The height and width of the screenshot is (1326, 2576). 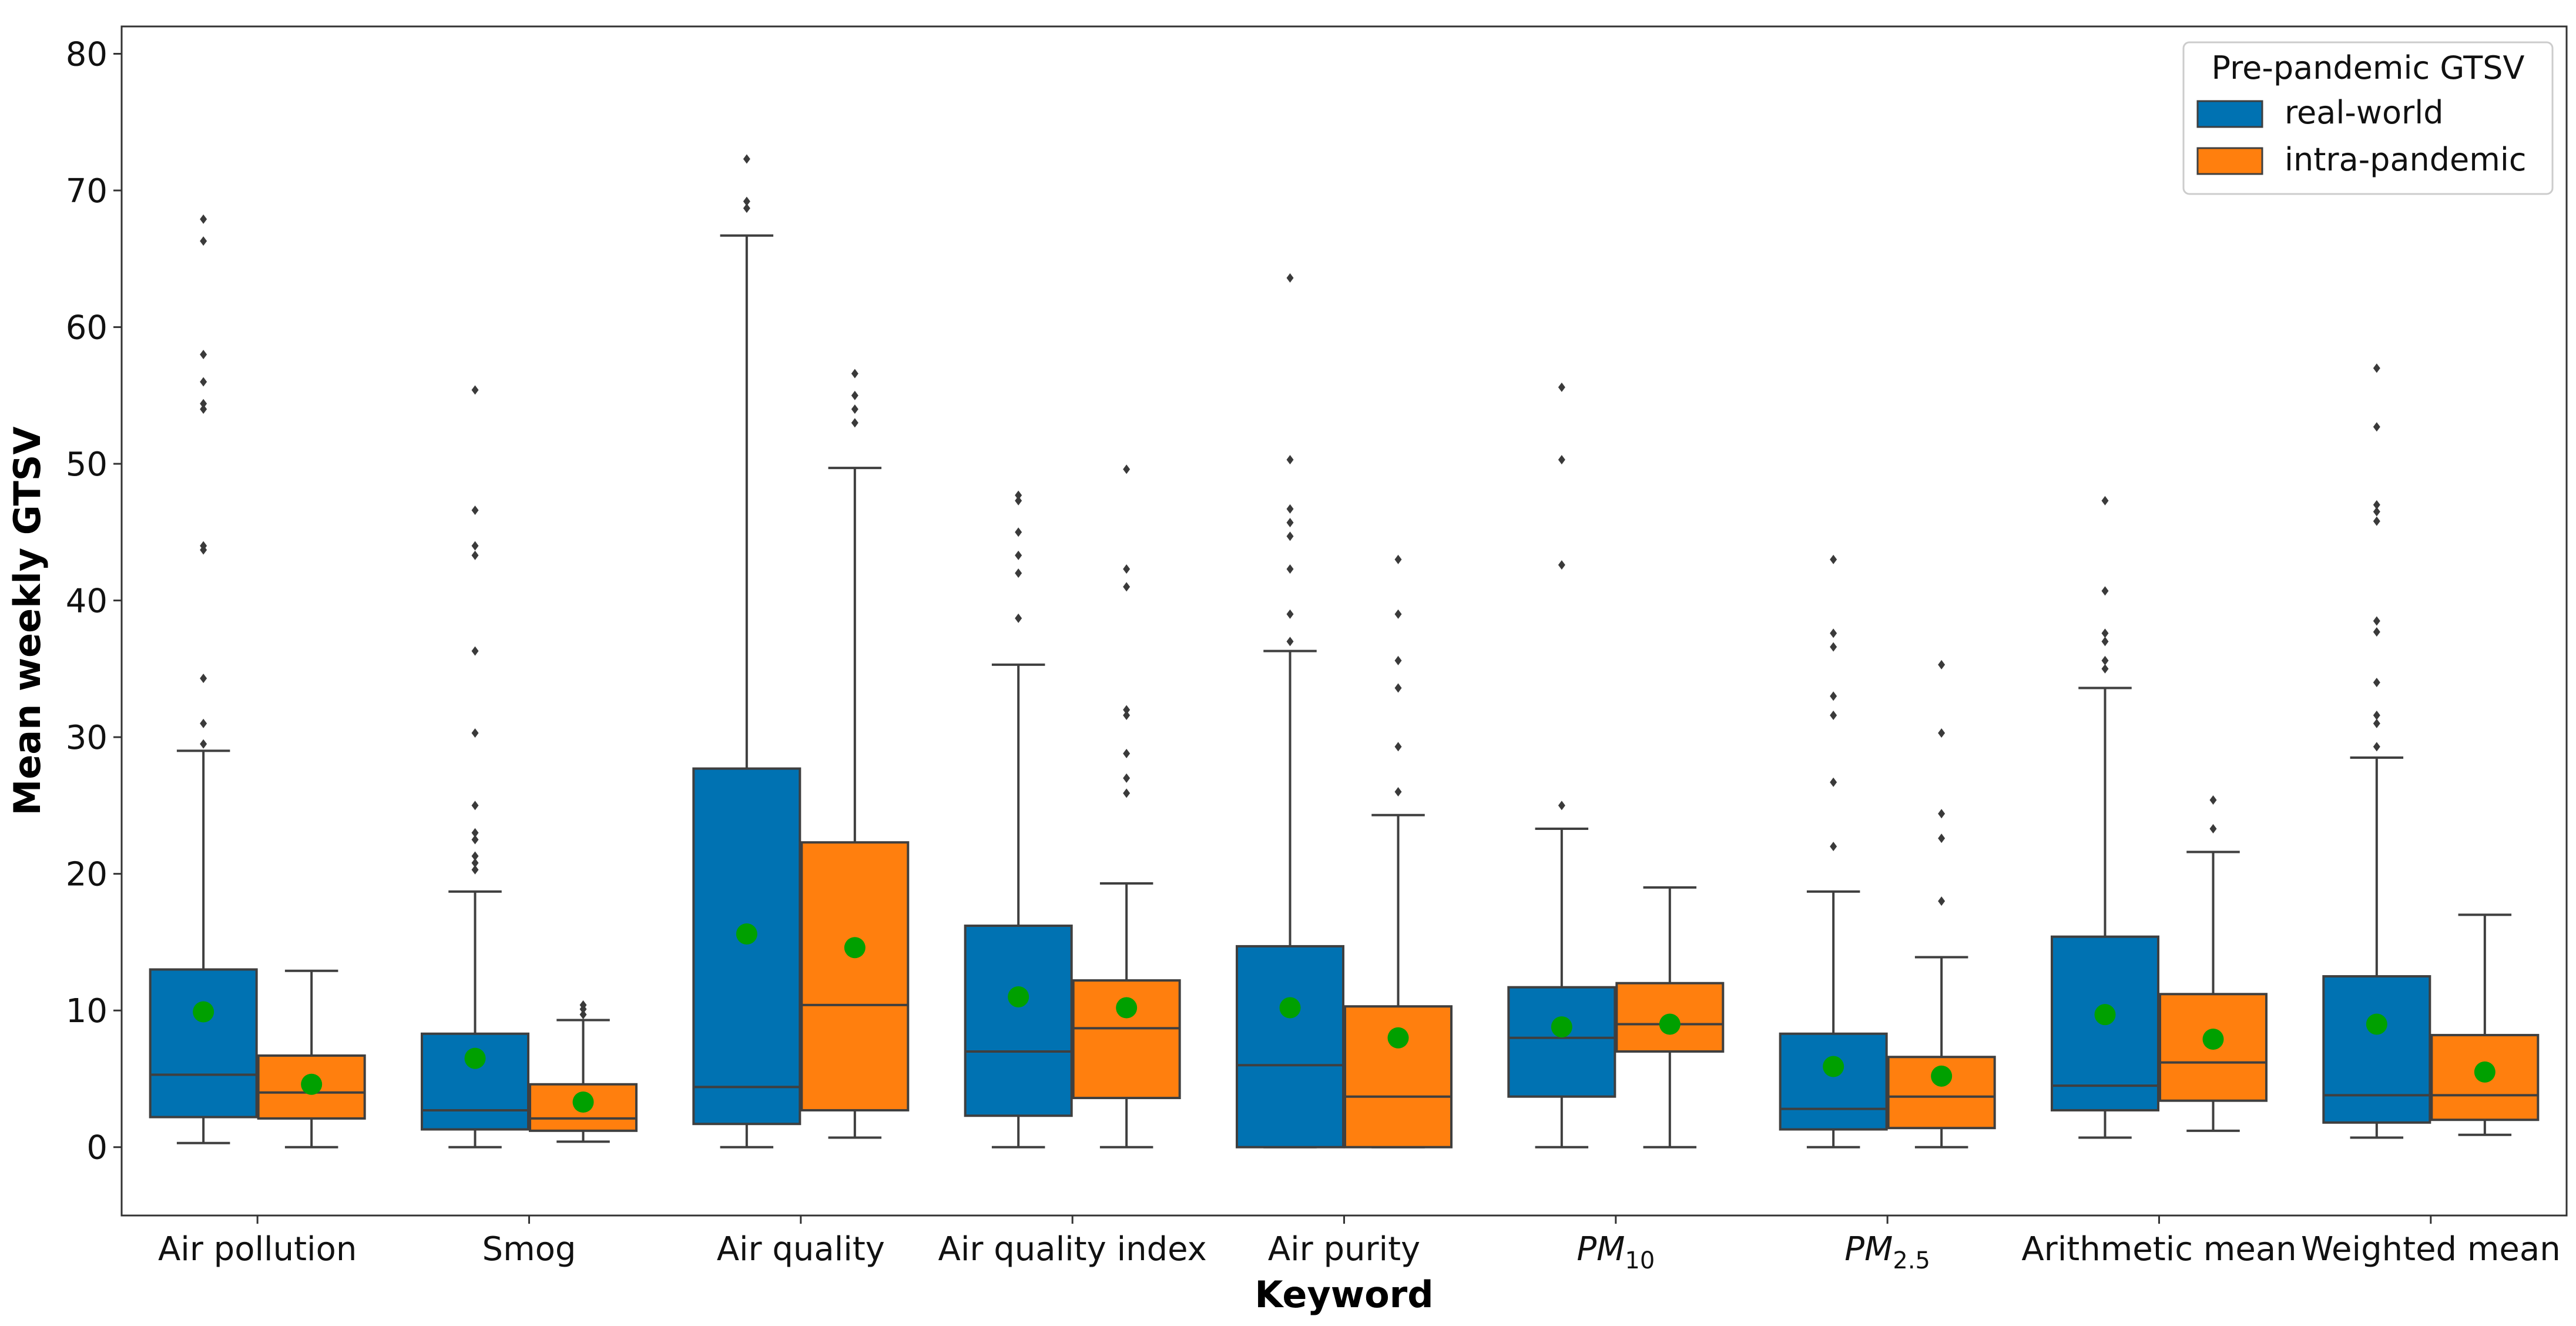 I want to click on y-tick-label: 20, so click(x=87, y=875).